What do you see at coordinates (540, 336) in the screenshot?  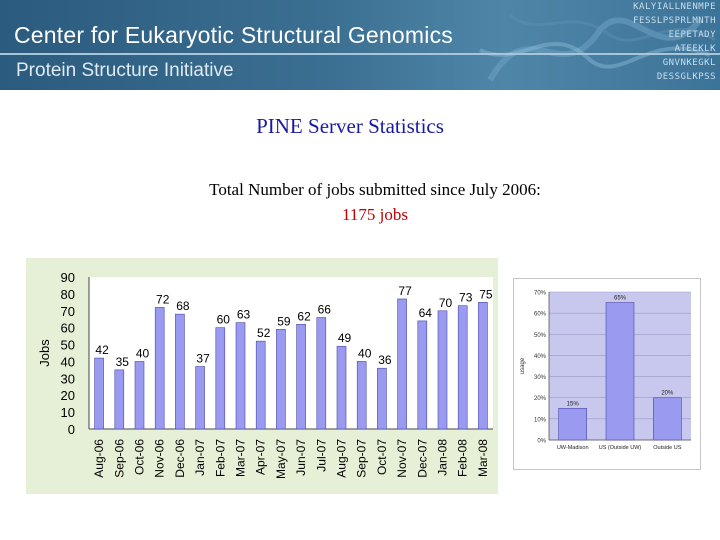 I see `y-tick-label: 50%` at bounding box center [540, 336].